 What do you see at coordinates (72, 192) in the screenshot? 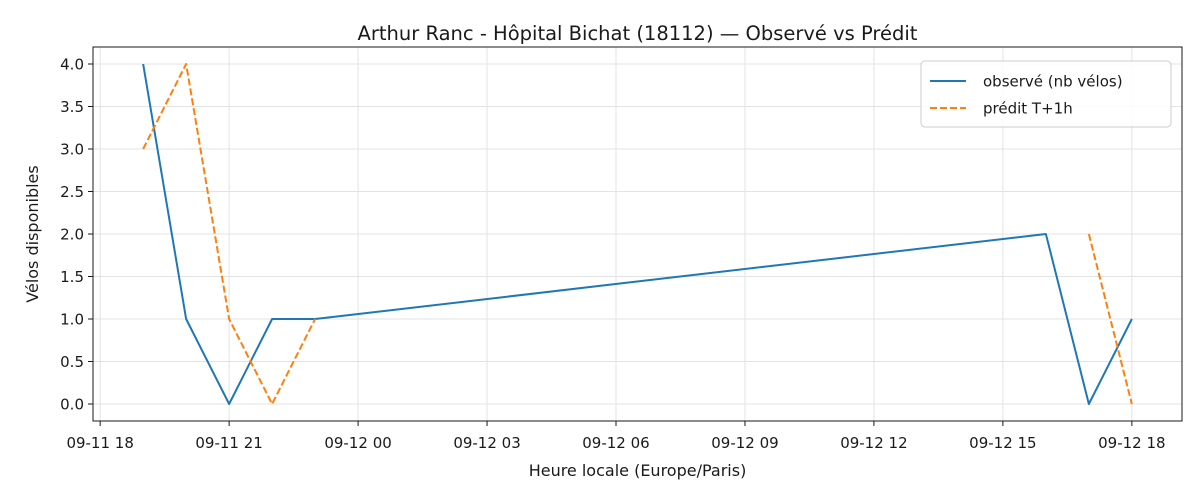
I see `y-tick-label: 2.5` at bounding box center [72, 192].